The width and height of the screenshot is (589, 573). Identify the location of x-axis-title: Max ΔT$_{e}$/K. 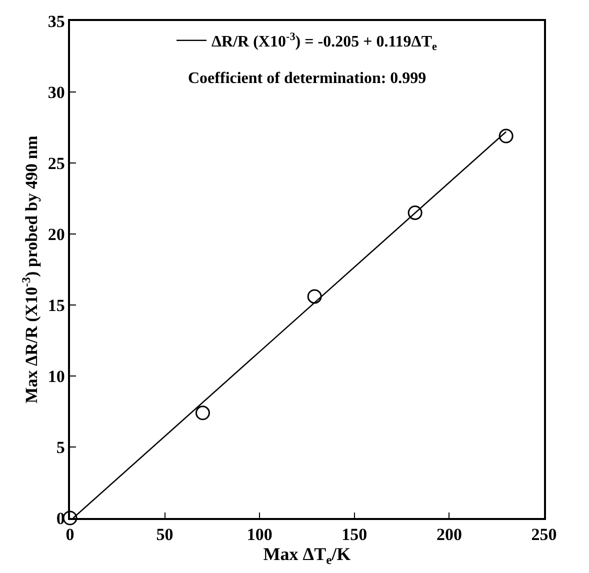
(307, 555).